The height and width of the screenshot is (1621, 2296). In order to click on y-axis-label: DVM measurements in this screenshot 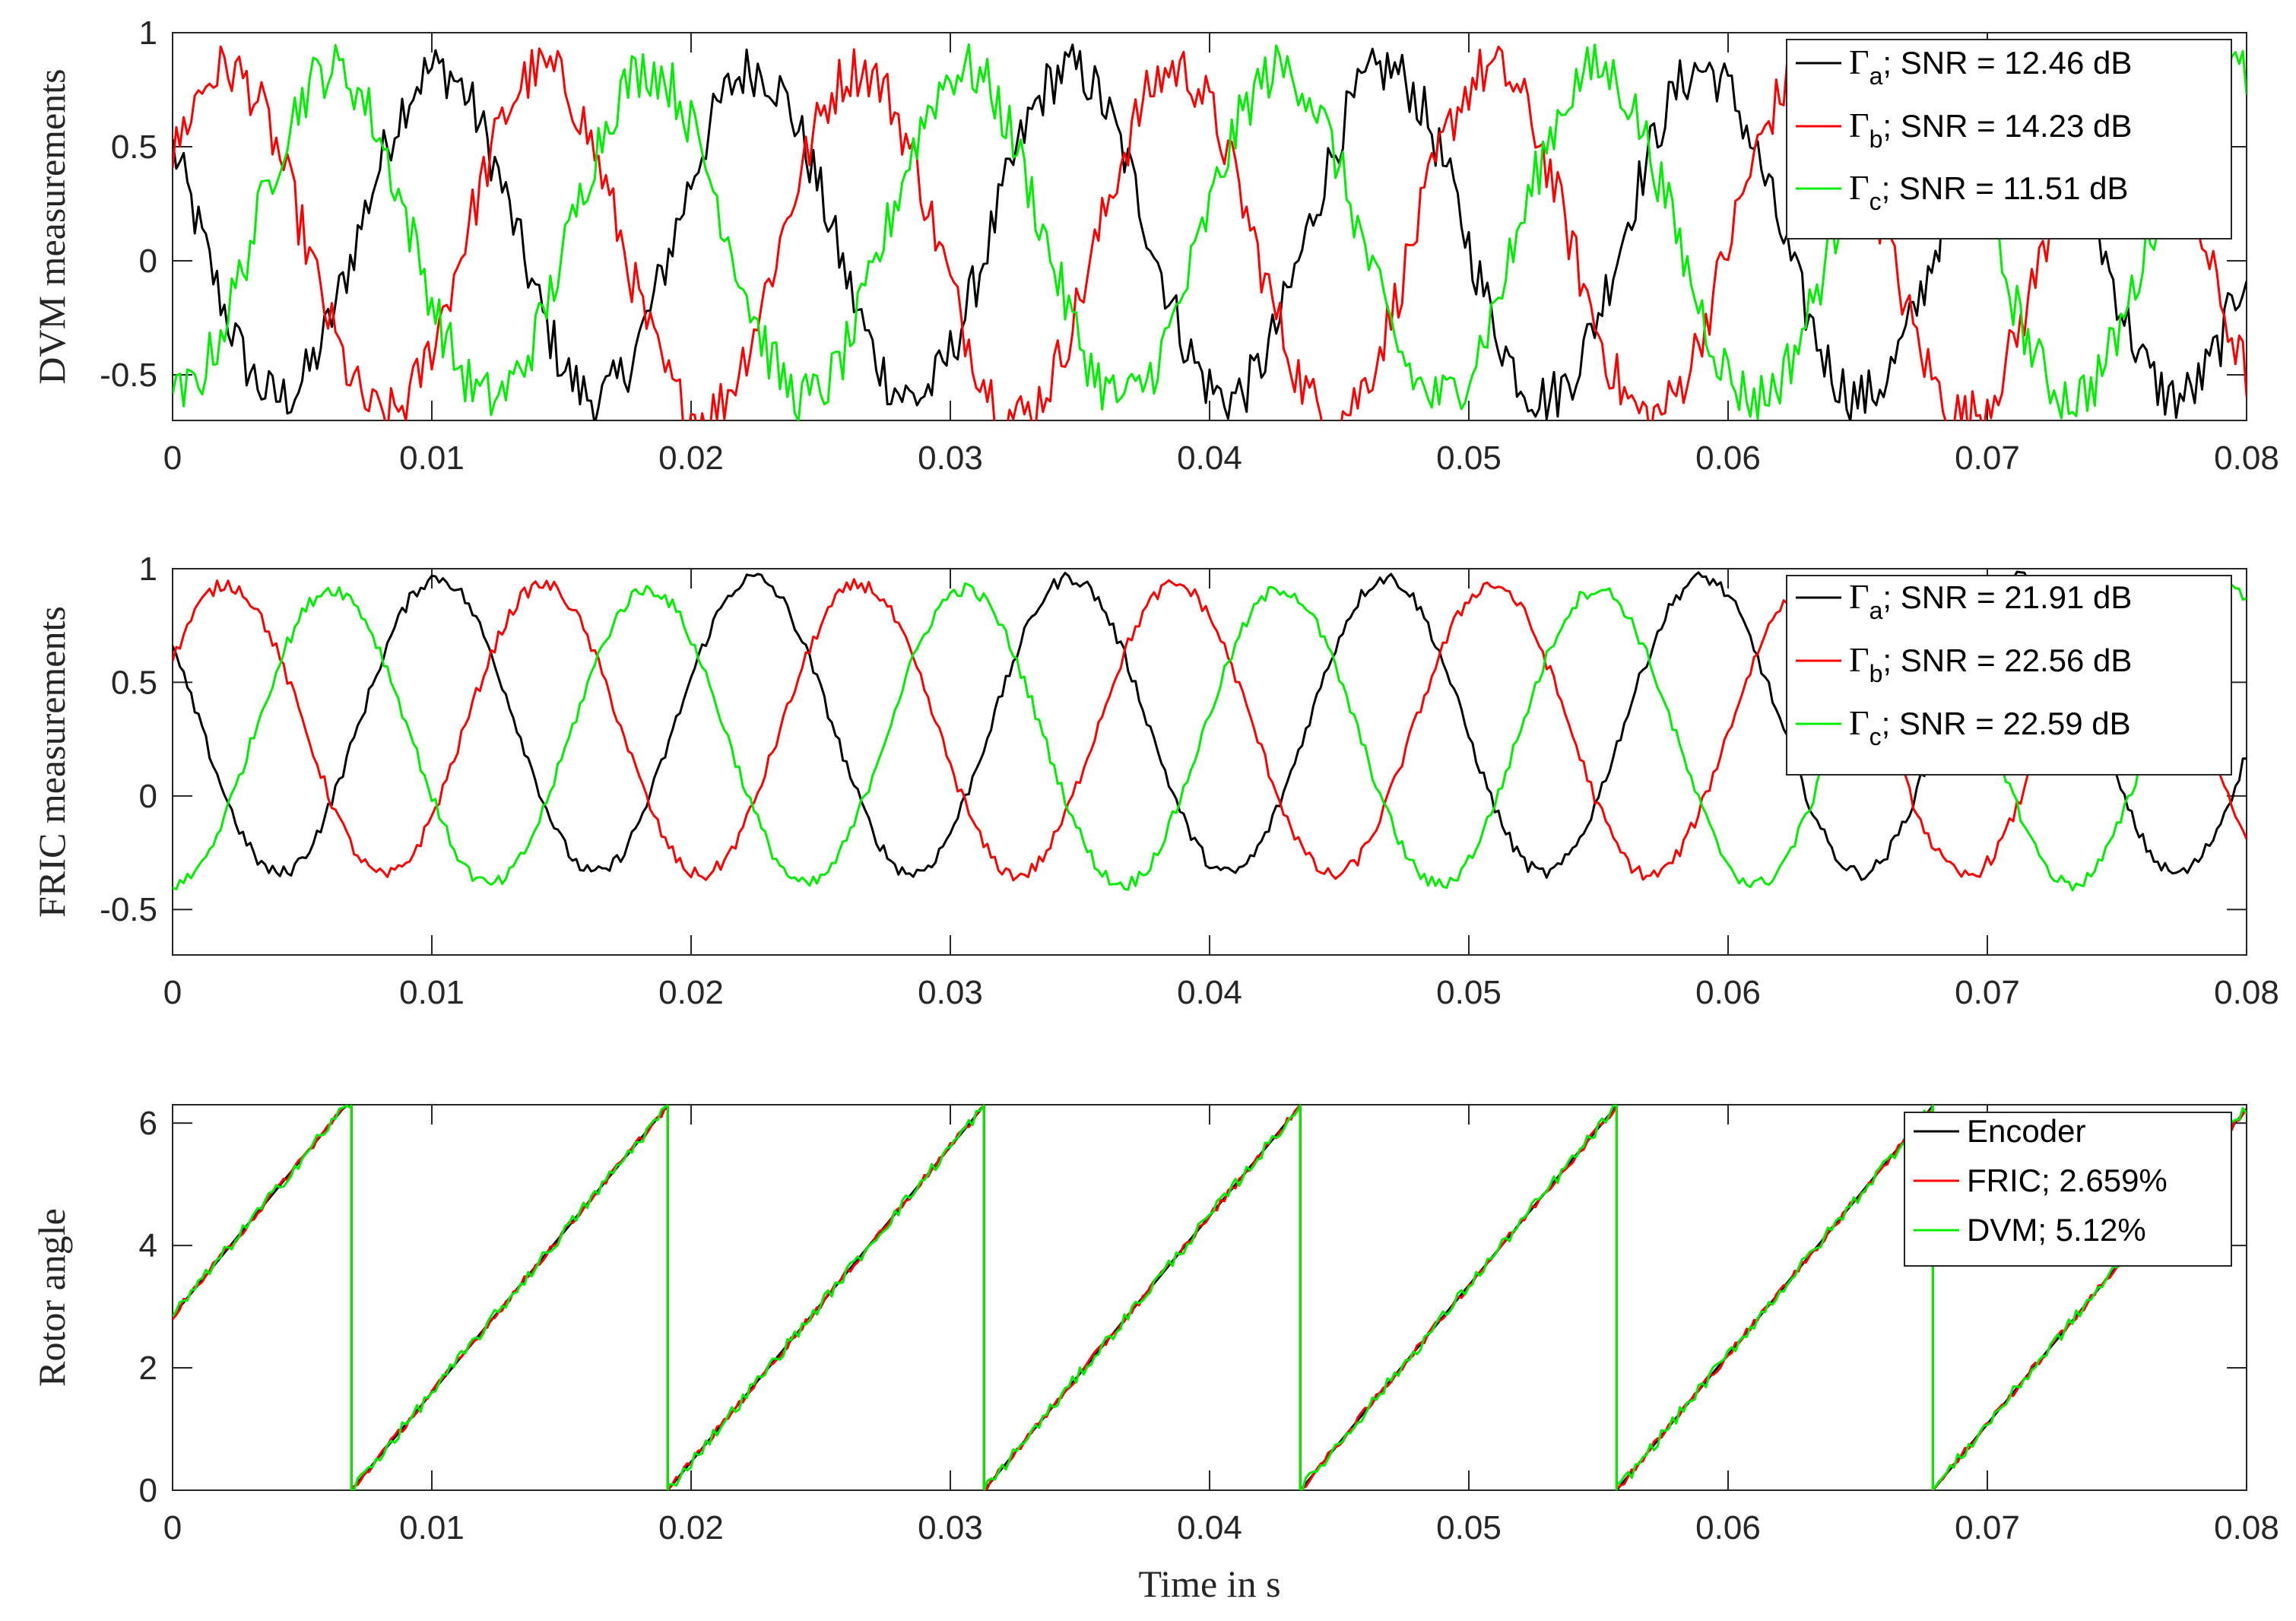, I will do `click(51, 226)`.